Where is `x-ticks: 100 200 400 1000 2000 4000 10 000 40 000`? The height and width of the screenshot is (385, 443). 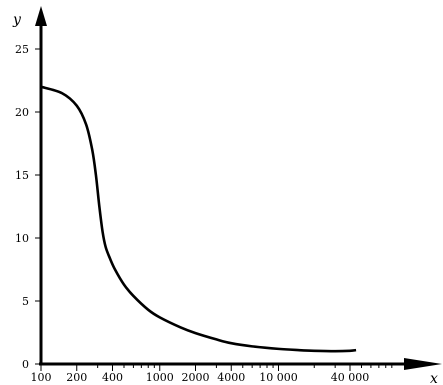
x-ticks: 100 200 400 1000 2000 4000 10 000 40 000 is located at coordinates (212, 374).